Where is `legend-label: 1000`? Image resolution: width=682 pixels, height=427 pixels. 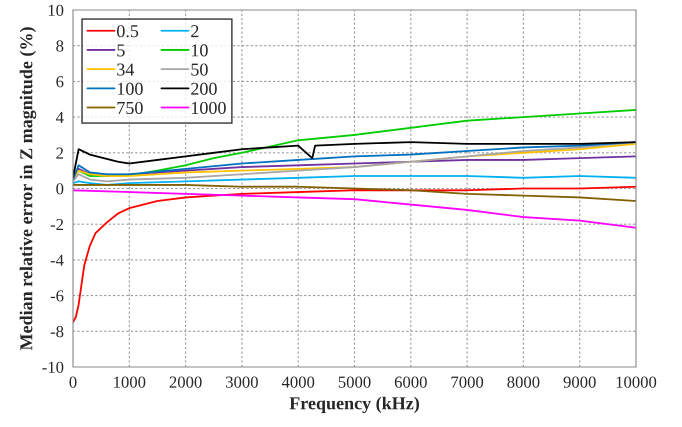 legend-label: 1000 is located at coordinates (209, 108).